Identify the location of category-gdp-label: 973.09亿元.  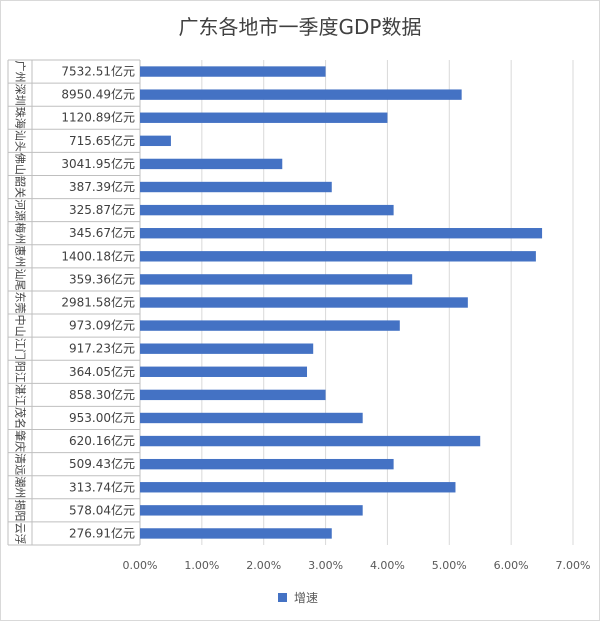
(102, 325).